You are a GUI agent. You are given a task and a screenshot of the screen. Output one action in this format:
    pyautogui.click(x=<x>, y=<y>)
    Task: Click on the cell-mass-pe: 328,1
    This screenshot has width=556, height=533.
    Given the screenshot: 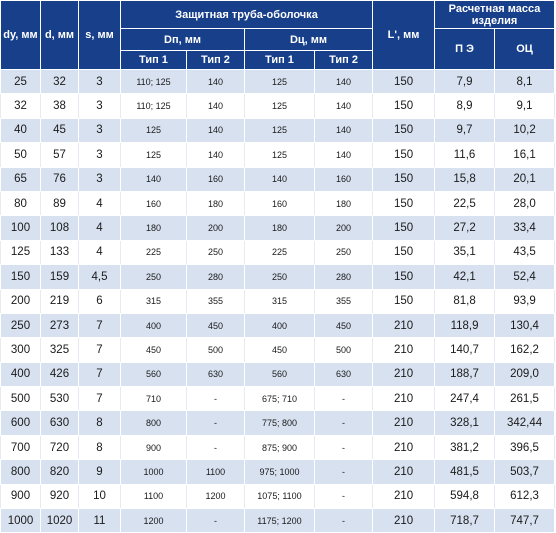 What is the action you would take?
    pyautogui.click(x=465, y=423)
    